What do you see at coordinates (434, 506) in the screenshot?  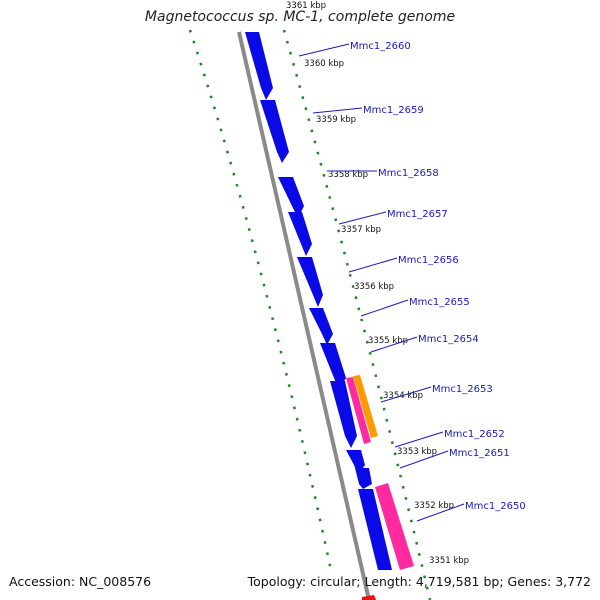 I see `tick-label: 3352 kbp` at bounding box center [434, 506].